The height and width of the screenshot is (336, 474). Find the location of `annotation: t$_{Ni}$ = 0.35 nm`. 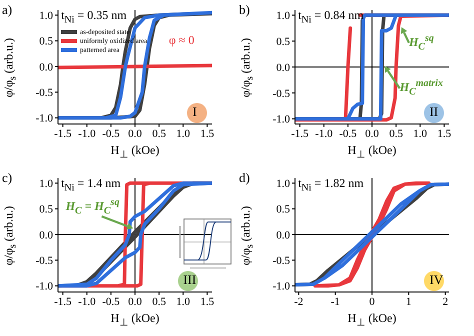

annotation: t$_{Ni}$ = 0.35 nm is located at coordinates (94, 17).